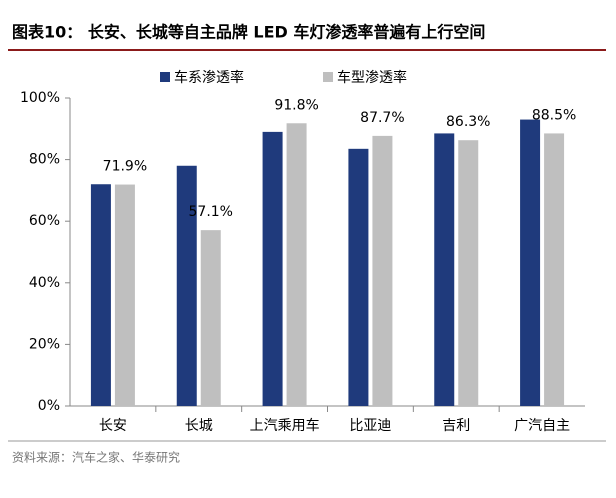 The width and height of the screenshot is (616, 498). What do you see at coordinates (113, 426) in the screenshot?
I see `x-tick-label: 长安` at bounding box center [113, 426].